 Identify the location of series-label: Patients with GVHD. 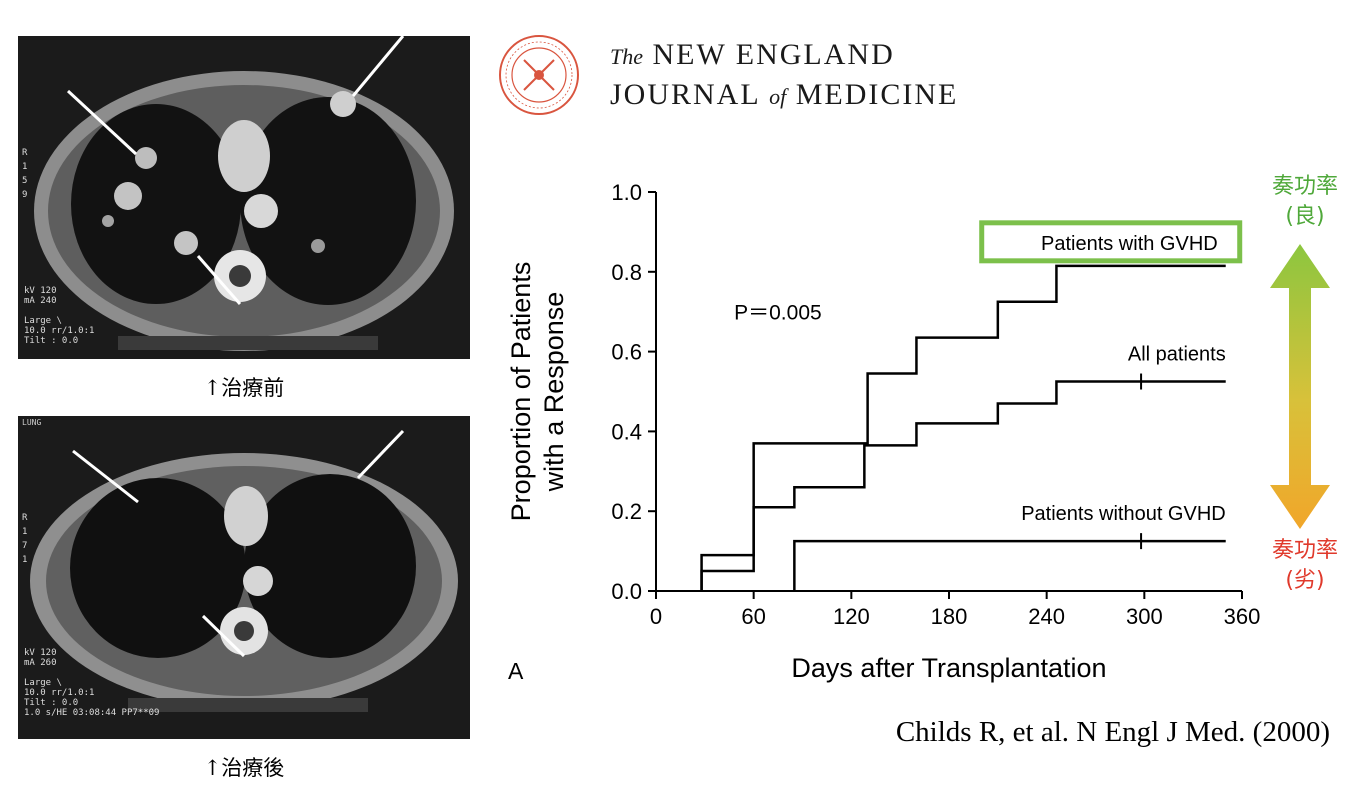
(1129, 244).